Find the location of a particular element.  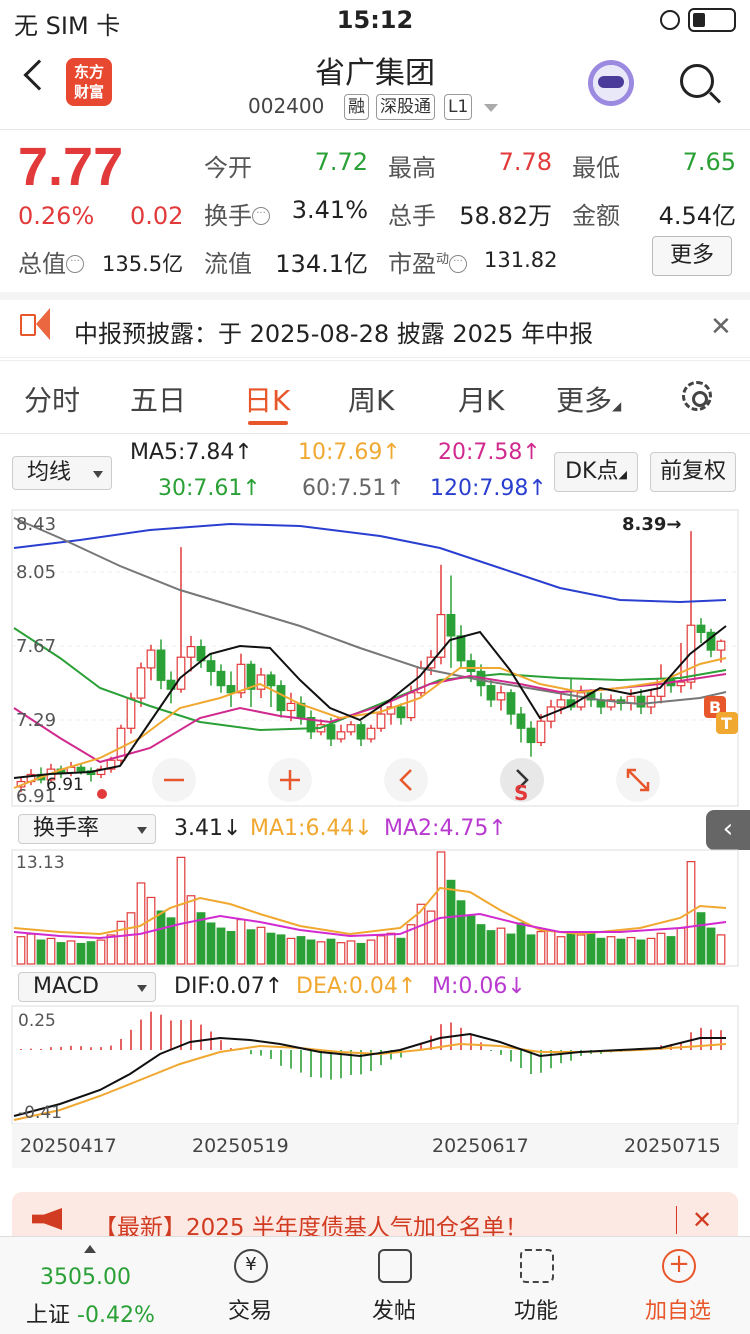

collapse-panel-button: ‹ is located at coordinates (728, 830).